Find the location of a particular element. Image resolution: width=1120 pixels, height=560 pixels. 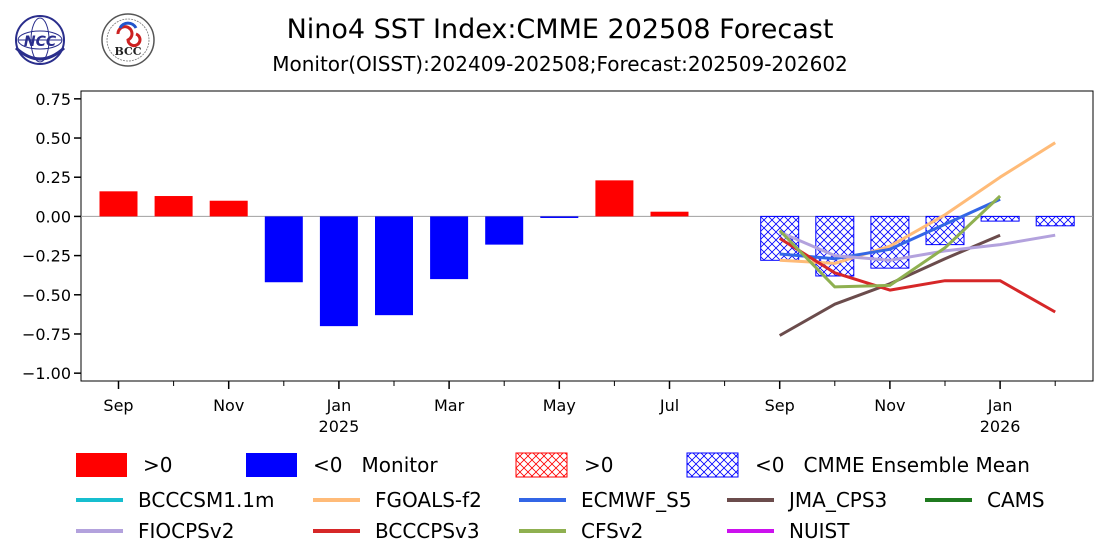

x-tick-label: Mar is located at coordinates (449, 405).